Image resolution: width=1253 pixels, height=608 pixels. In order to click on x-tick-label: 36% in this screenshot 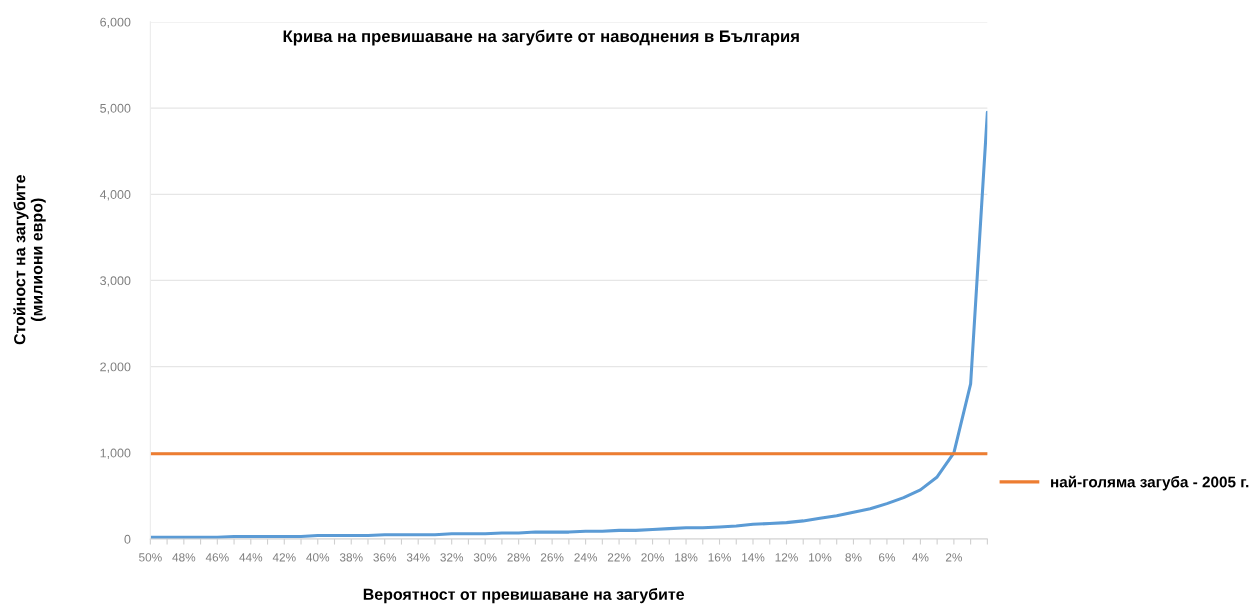, I will do `click(385, 557)`.